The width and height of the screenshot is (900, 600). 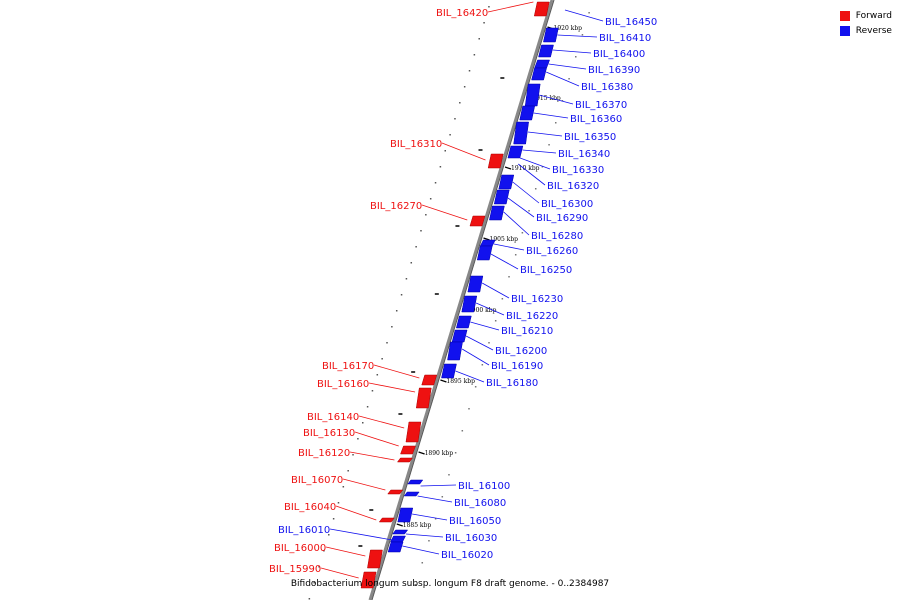 I want to click on gene-label-reverse: BIL_16390, so click(x=614, y=70).